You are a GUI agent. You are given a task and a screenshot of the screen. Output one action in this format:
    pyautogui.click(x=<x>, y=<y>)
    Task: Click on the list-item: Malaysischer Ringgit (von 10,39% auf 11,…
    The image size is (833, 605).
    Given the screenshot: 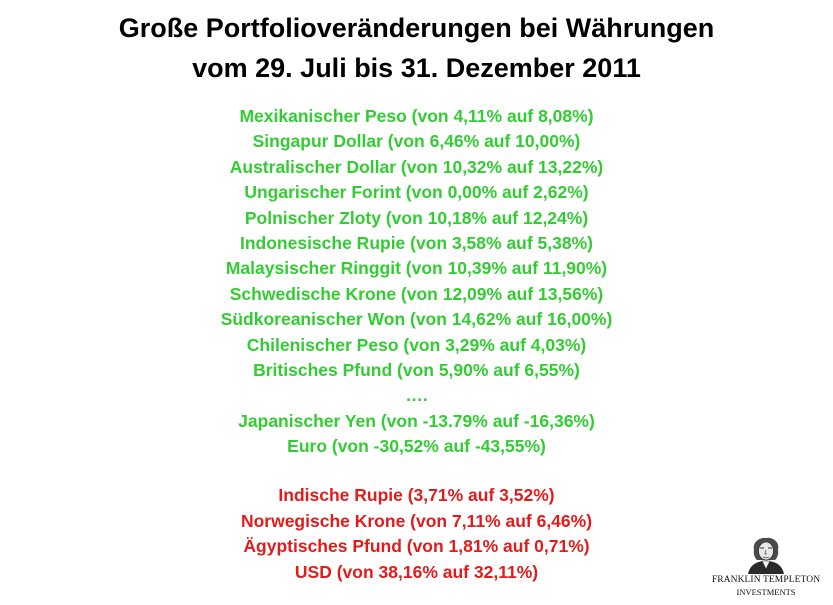 What is the action you would take?
    pyautogui.click(x=416, y=268)
    